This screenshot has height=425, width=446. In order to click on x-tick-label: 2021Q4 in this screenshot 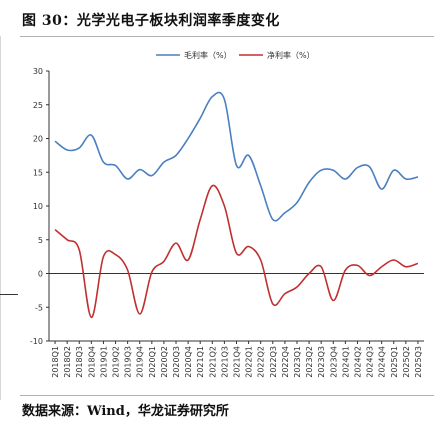, I will do `click(237, 362)`.